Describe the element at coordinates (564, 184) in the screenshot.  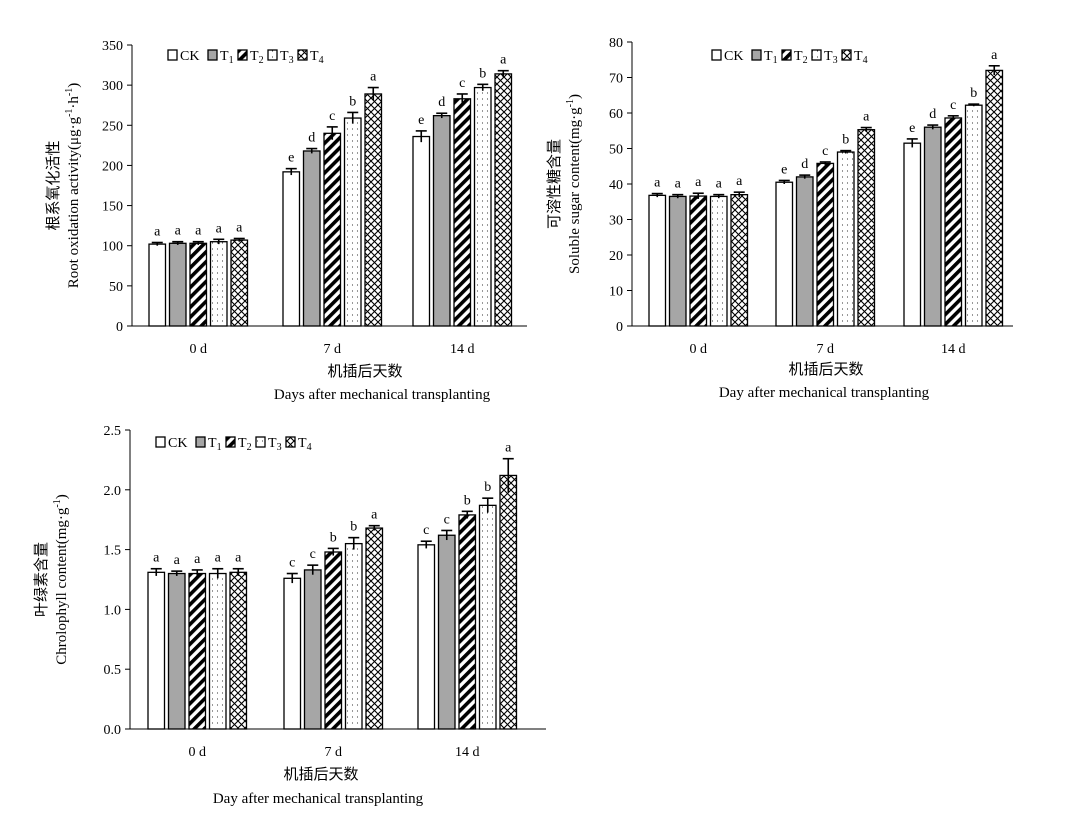
I see `y-axis-title: 可溶性糖含量 Soluble sugar content(mg·g-1)` at that location.